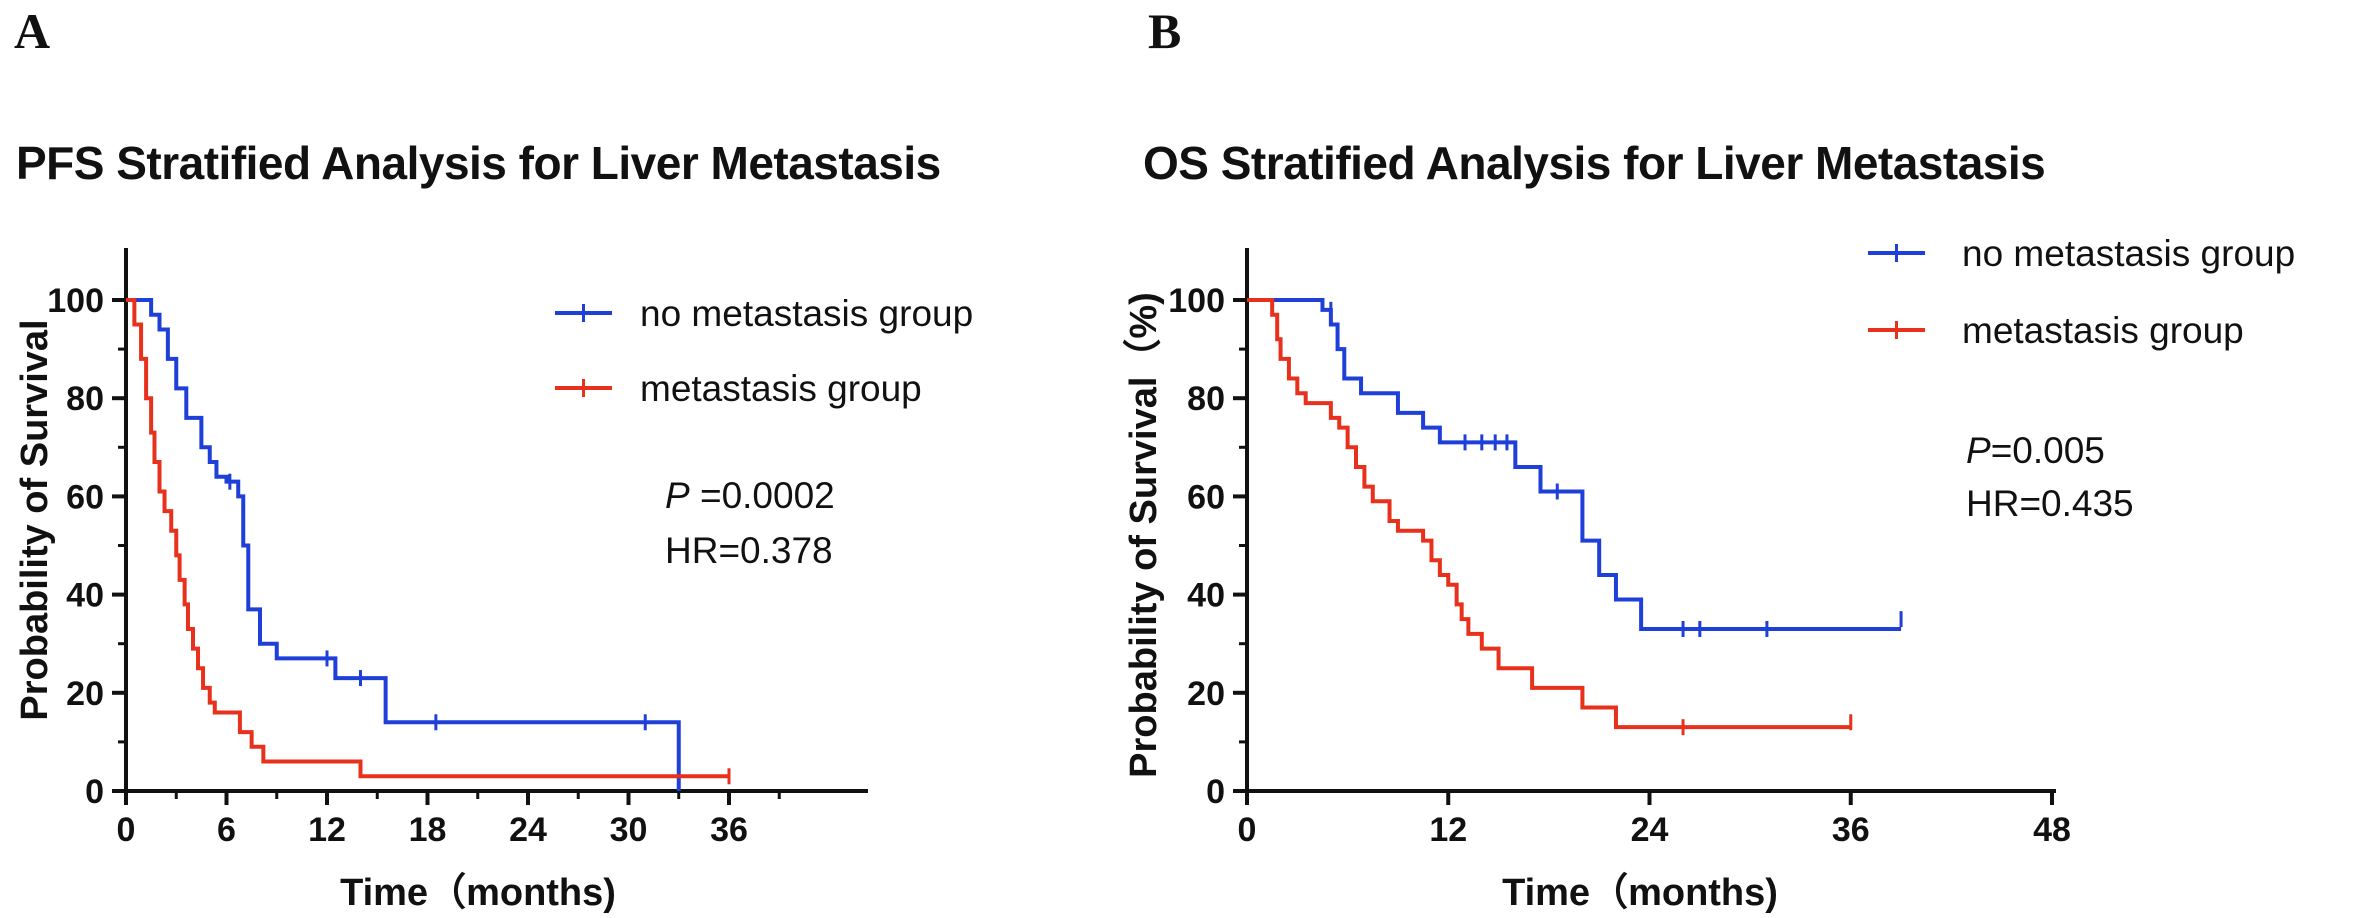 The height and width of the screenshot is (918, 2357). I want to click on x-tick-label: 6, so click(226, 830).